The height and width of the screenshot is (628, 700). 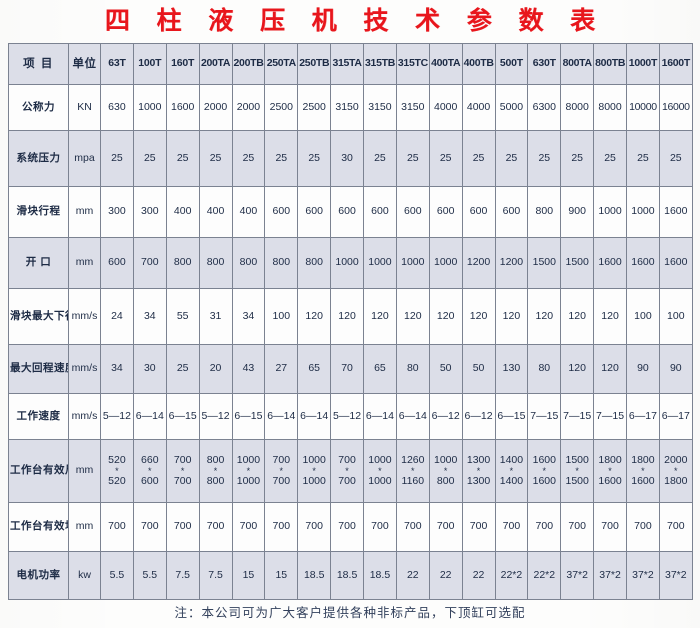 I want to click on row-label: 工作台有效尺寸（左右*前后）, so click(x=38, y=471).